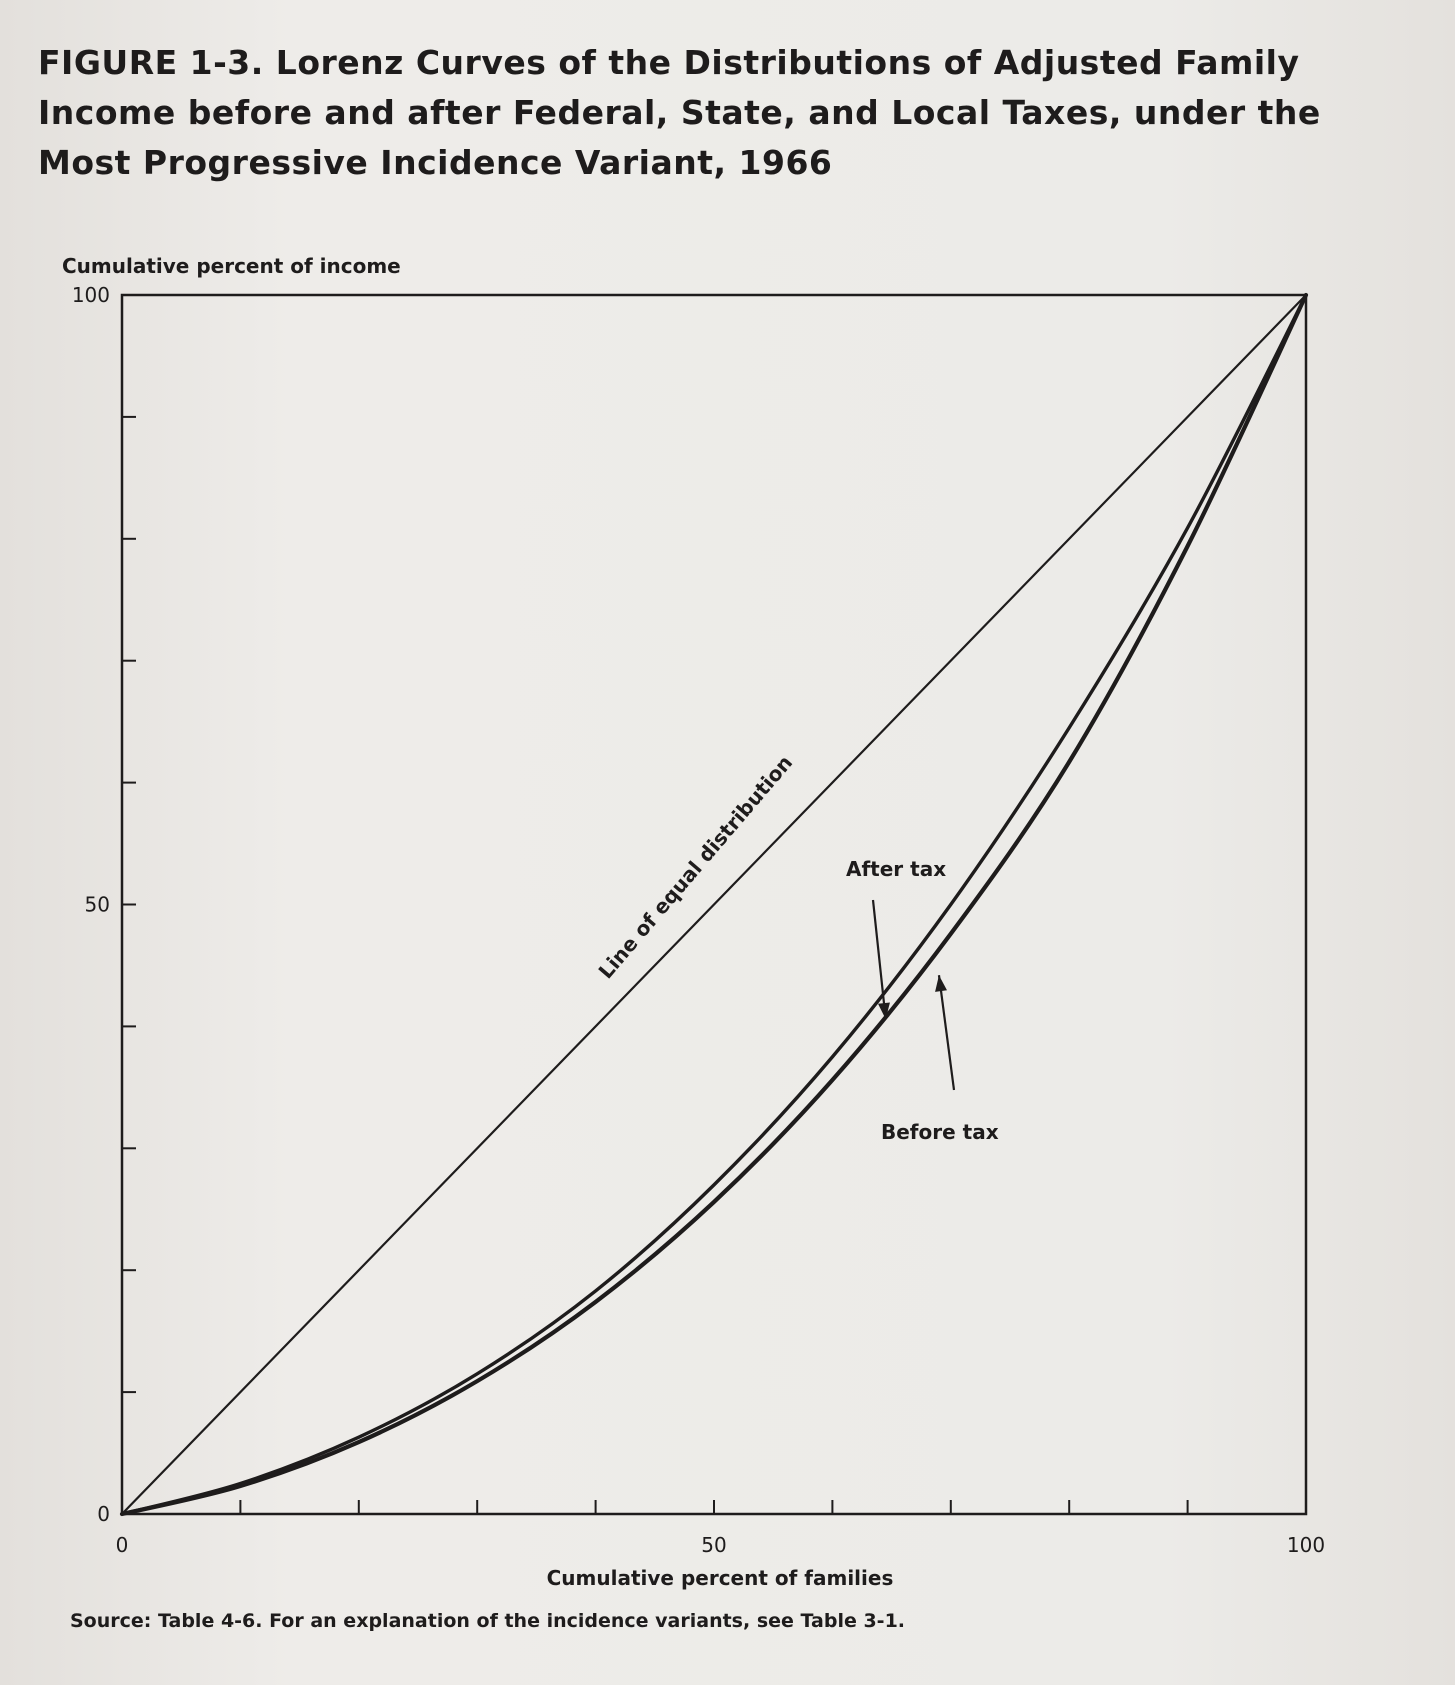 The image size is (1455, 1685). Describe the element at coordinates (91, 295) in the screenshot. I see `y-tick-label-100: 100` at that location.